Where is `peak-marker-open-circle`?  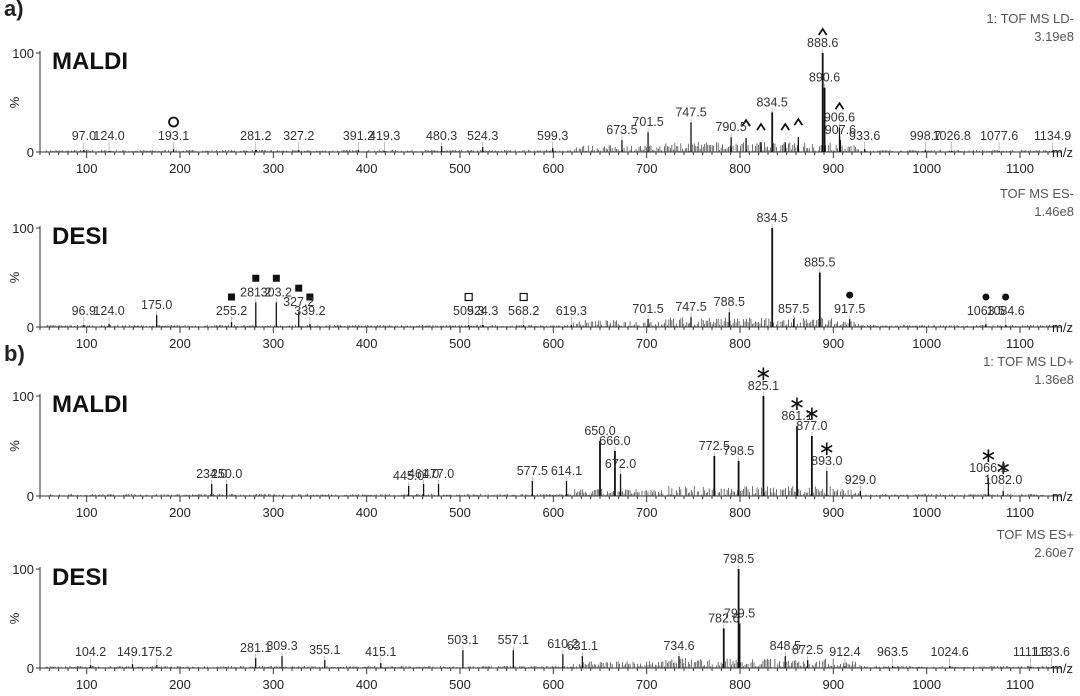 peak-marker-open-circle is located at coordinates (173, 122).